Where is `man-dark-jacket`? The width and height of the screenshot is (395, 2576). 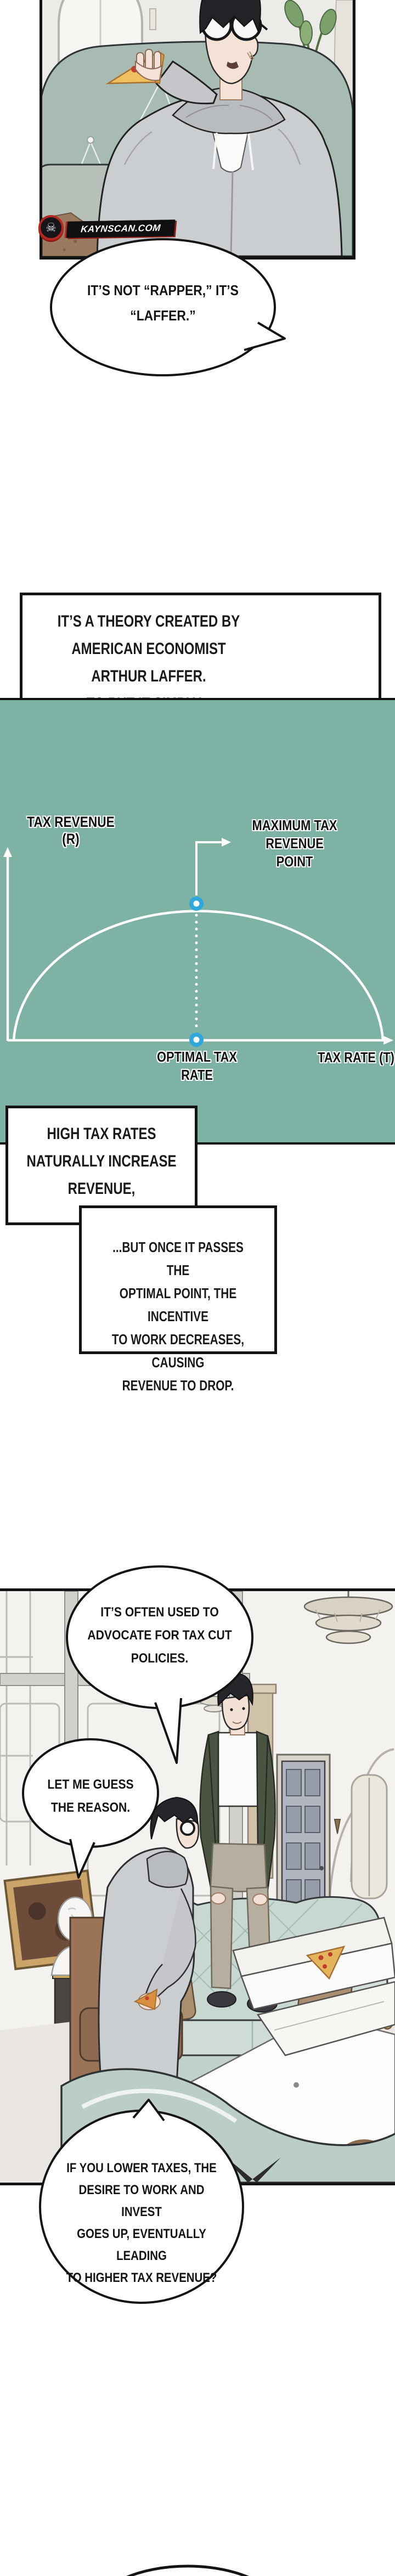
man-dark-jacket is located at coordinates (238, 1843).